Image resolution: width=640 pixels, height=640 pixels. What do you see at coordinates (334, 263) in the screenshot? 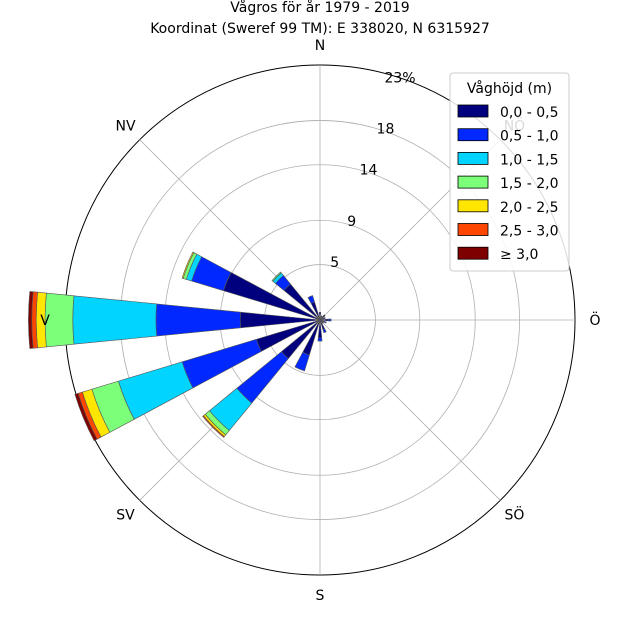
I see `radial-tick-label: 5` at bounding box center [334, 263].